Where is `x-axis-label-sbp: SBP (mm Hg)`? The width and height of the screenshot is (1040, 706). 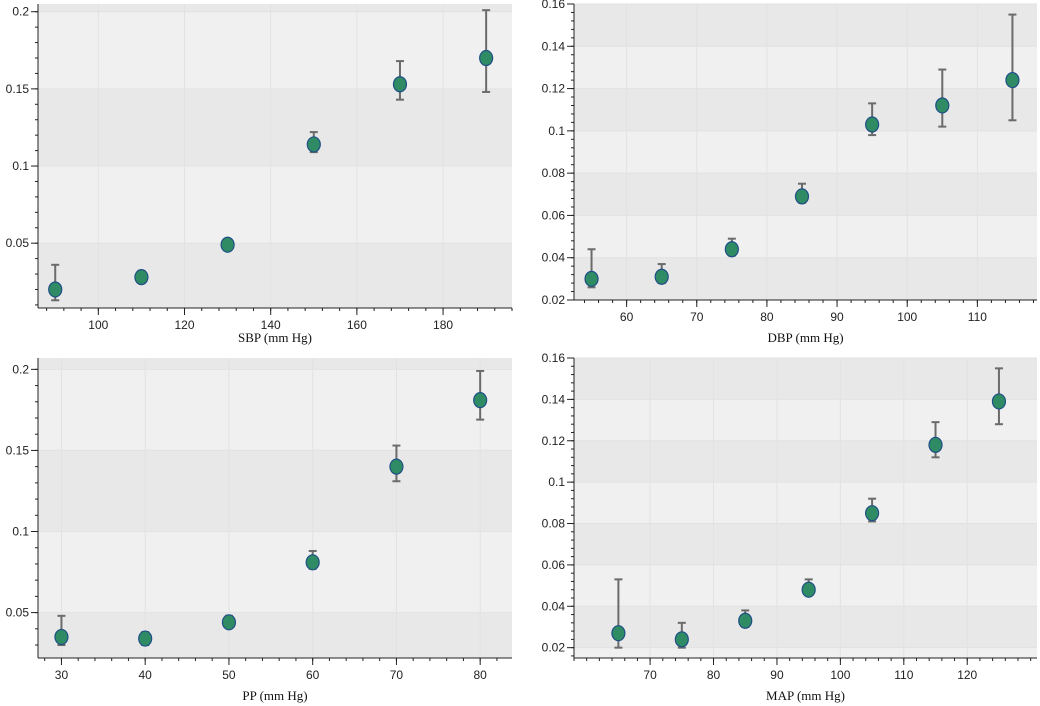
x-axis-label-sbp: SBP (mm Hg) is located at coordinates (275, 337).